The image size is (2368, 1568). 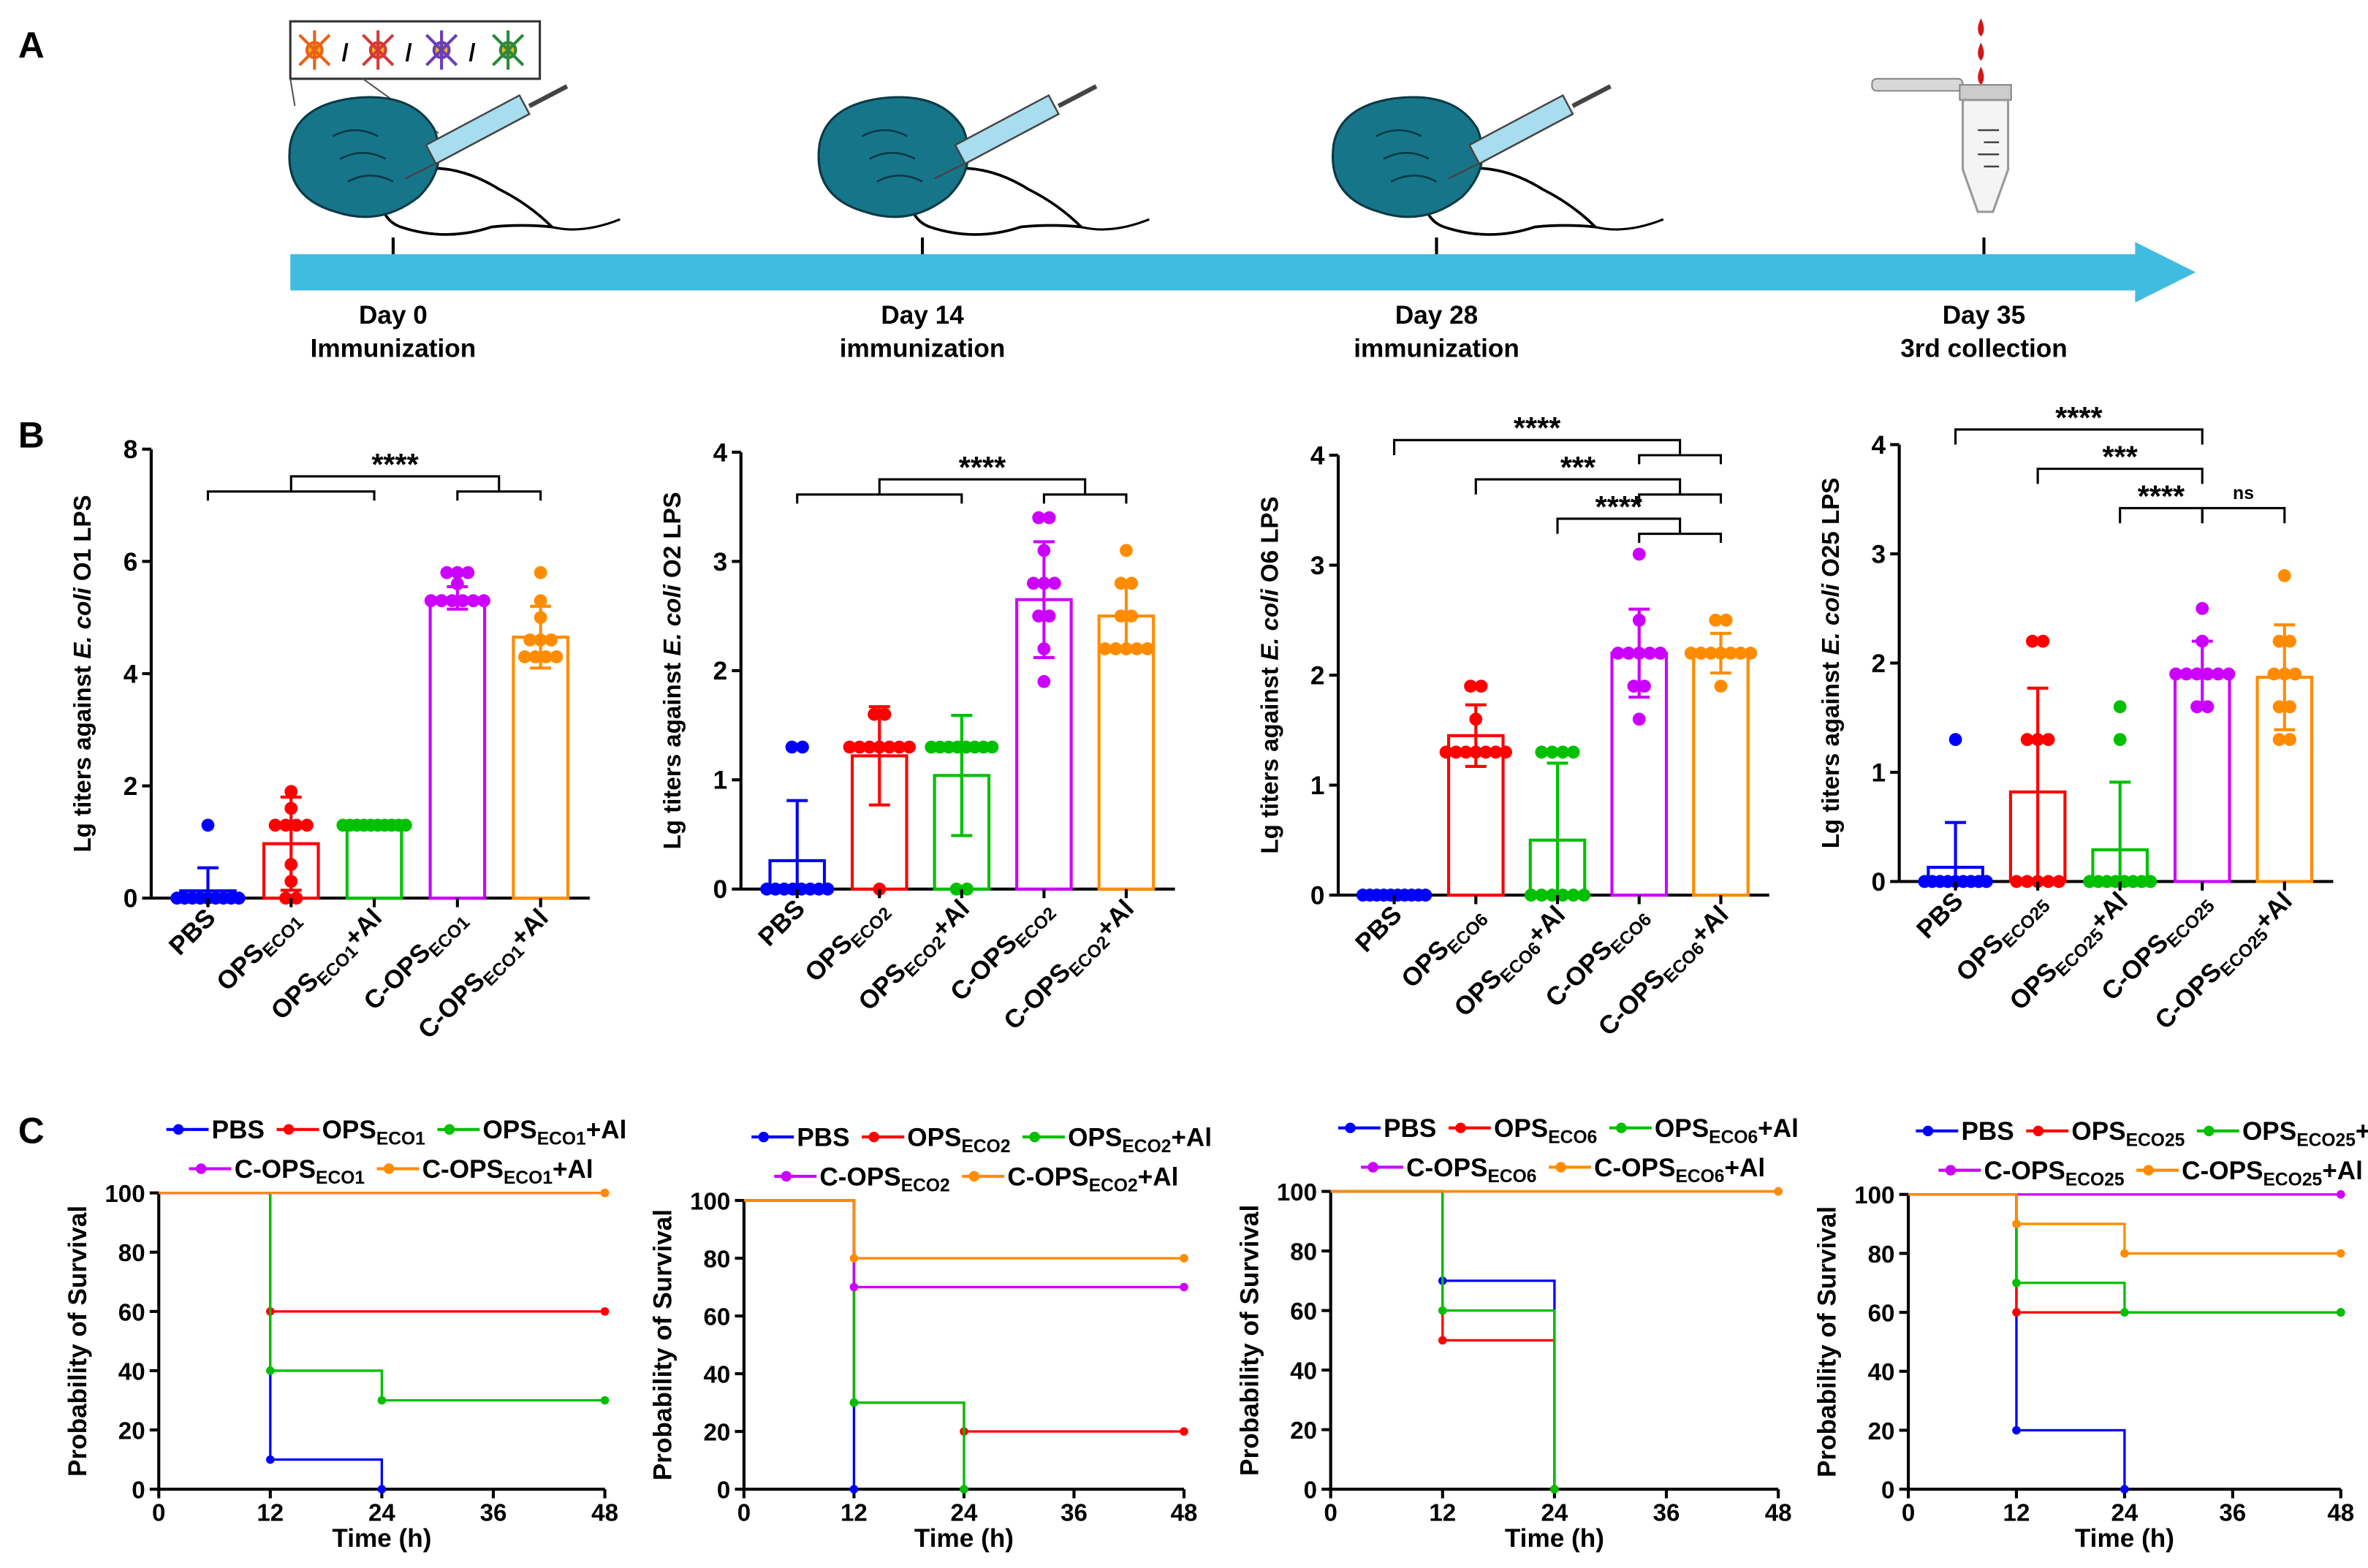 I want to click on text-part: ECO6, so click(x=1511, y=1177).